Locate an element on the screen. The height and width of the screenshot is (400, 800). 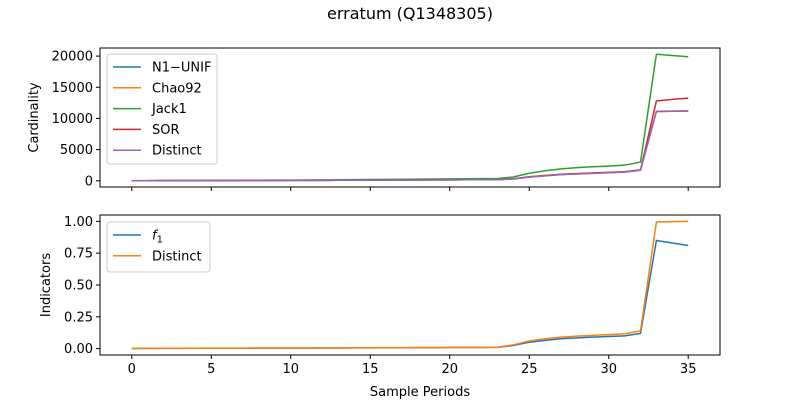
legend: N1−UNIF Chao92 Jack1 SOR Distinct is located at coordinates (162, 109).